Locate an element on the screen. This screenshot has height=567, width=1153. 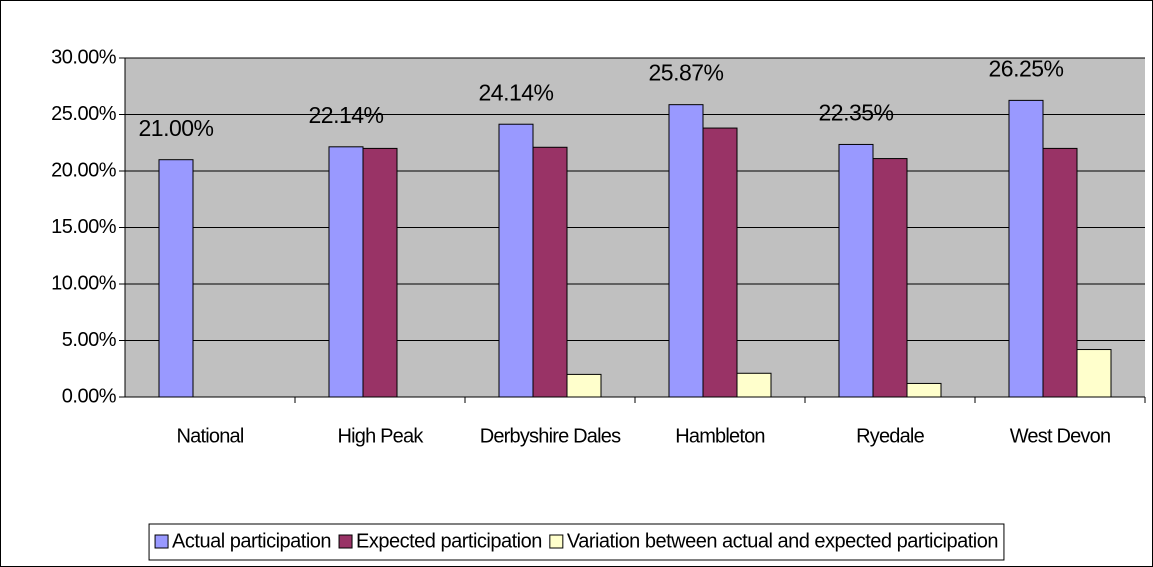
x-tick-label: Derbyshire Dales is located at coordinates (550, 436).